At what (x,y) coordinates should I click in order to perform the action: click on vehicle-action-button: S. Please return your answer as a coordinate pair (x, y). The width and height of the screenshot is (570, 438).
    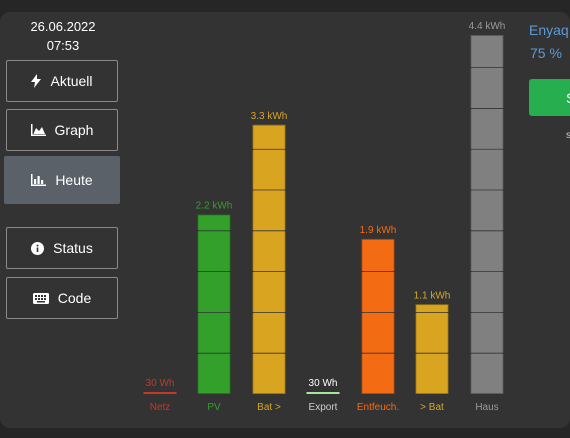
    Looking at the image, I should click on (549, 97).